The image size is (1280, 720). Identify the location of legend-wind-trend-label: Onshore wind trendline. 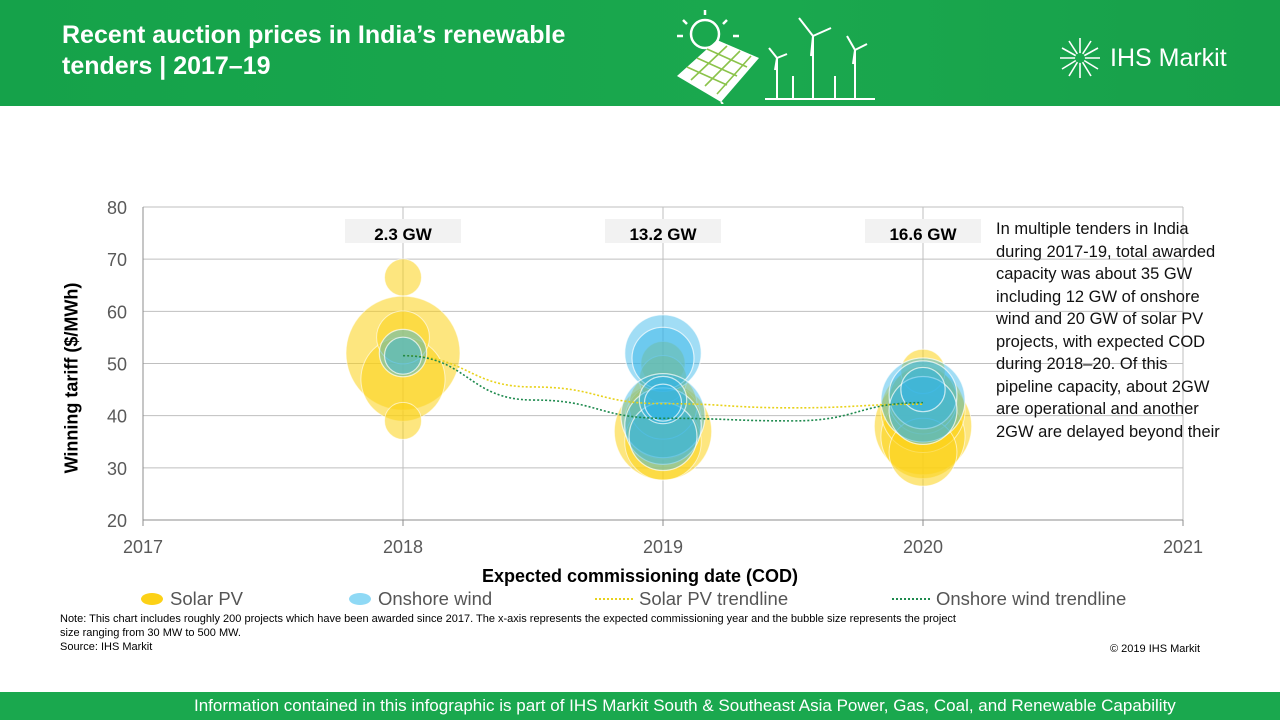
(1031, 598).